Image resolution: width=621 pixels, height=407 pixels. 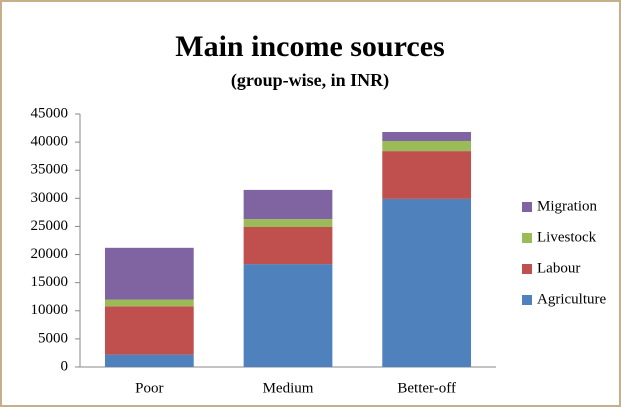 What do you see at coordinates (310, 80) in the screenshot?
I see `chart-subtitle: (group-wise, in INR)` at bounding box center [310, 80].